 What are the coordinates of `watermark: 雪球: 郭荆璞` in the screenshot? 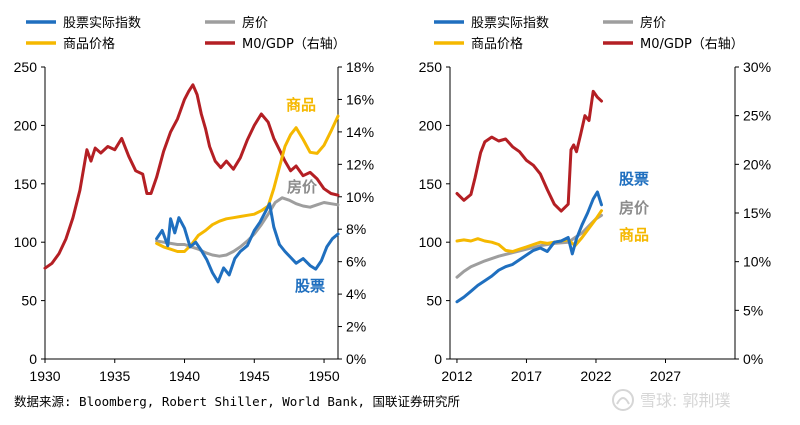 It's located at (671, 400).